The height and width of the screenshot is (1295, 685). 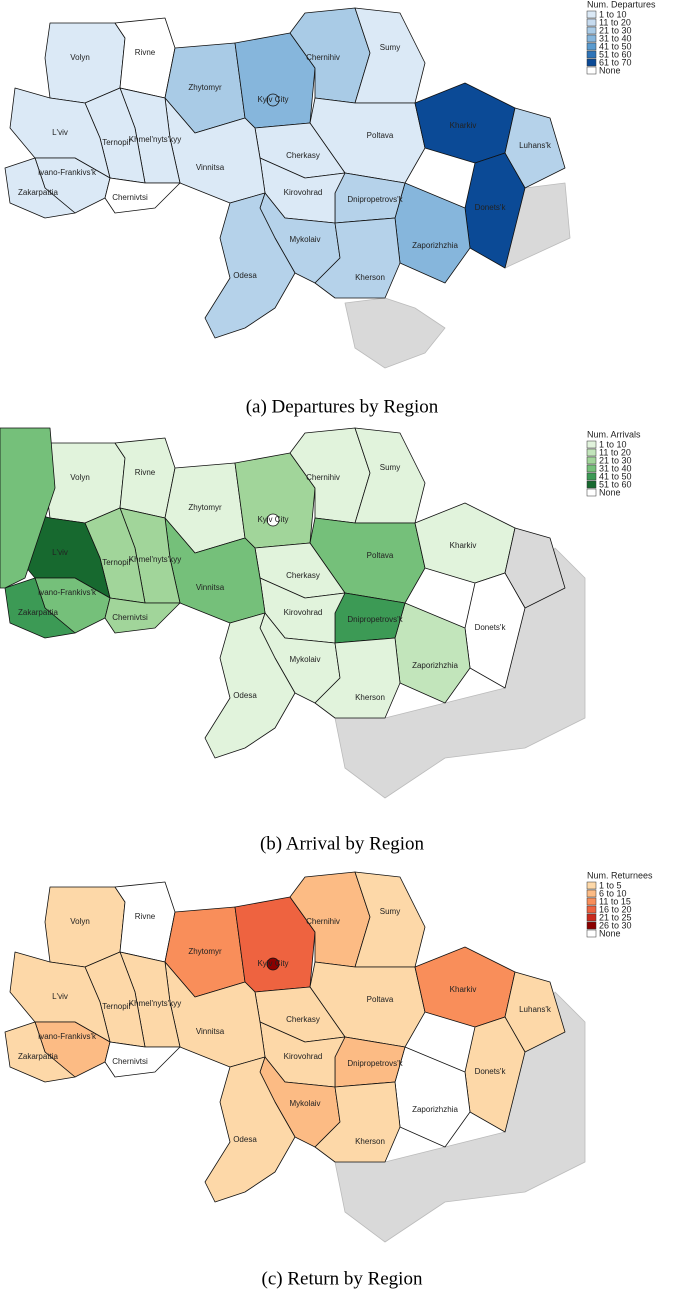 What do you see at coordinates (60, 132) in the screenshot?
I see `region-label: L'viv` at bounding box center [60, 132].